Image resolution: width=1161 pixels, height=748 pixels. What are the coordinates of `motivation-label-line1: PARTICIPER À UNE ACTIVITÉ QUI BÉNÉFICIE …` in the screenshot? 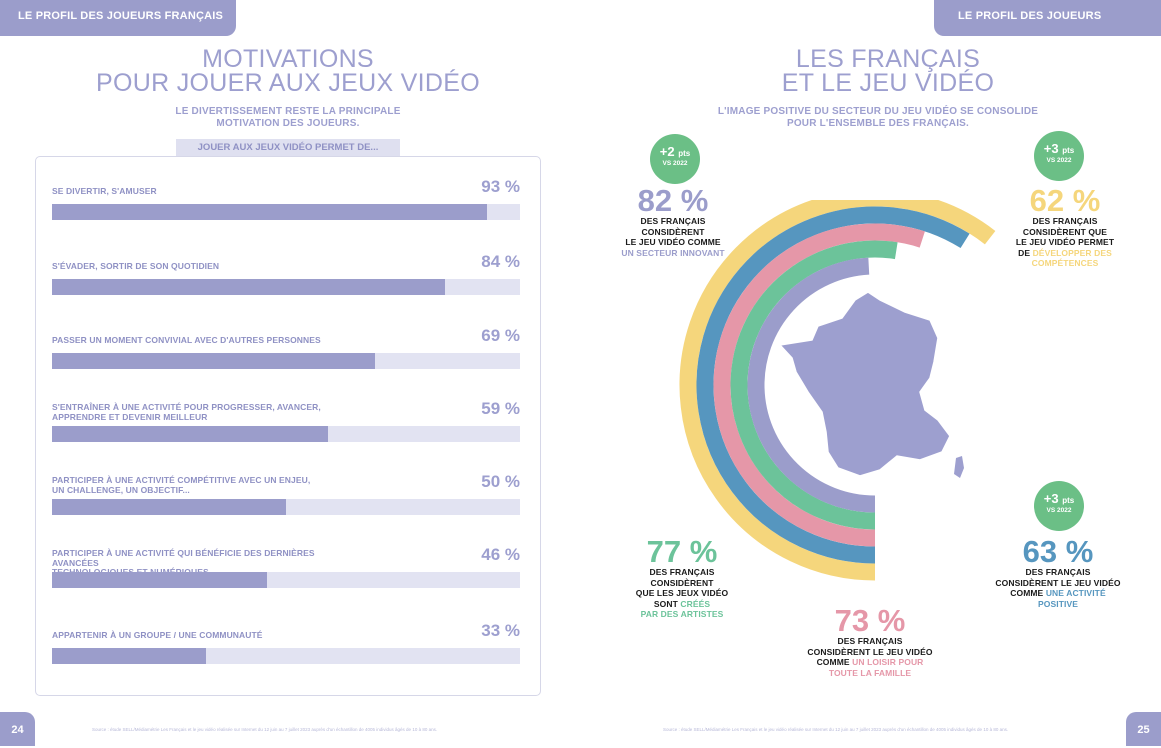 It's located at (183, 558).